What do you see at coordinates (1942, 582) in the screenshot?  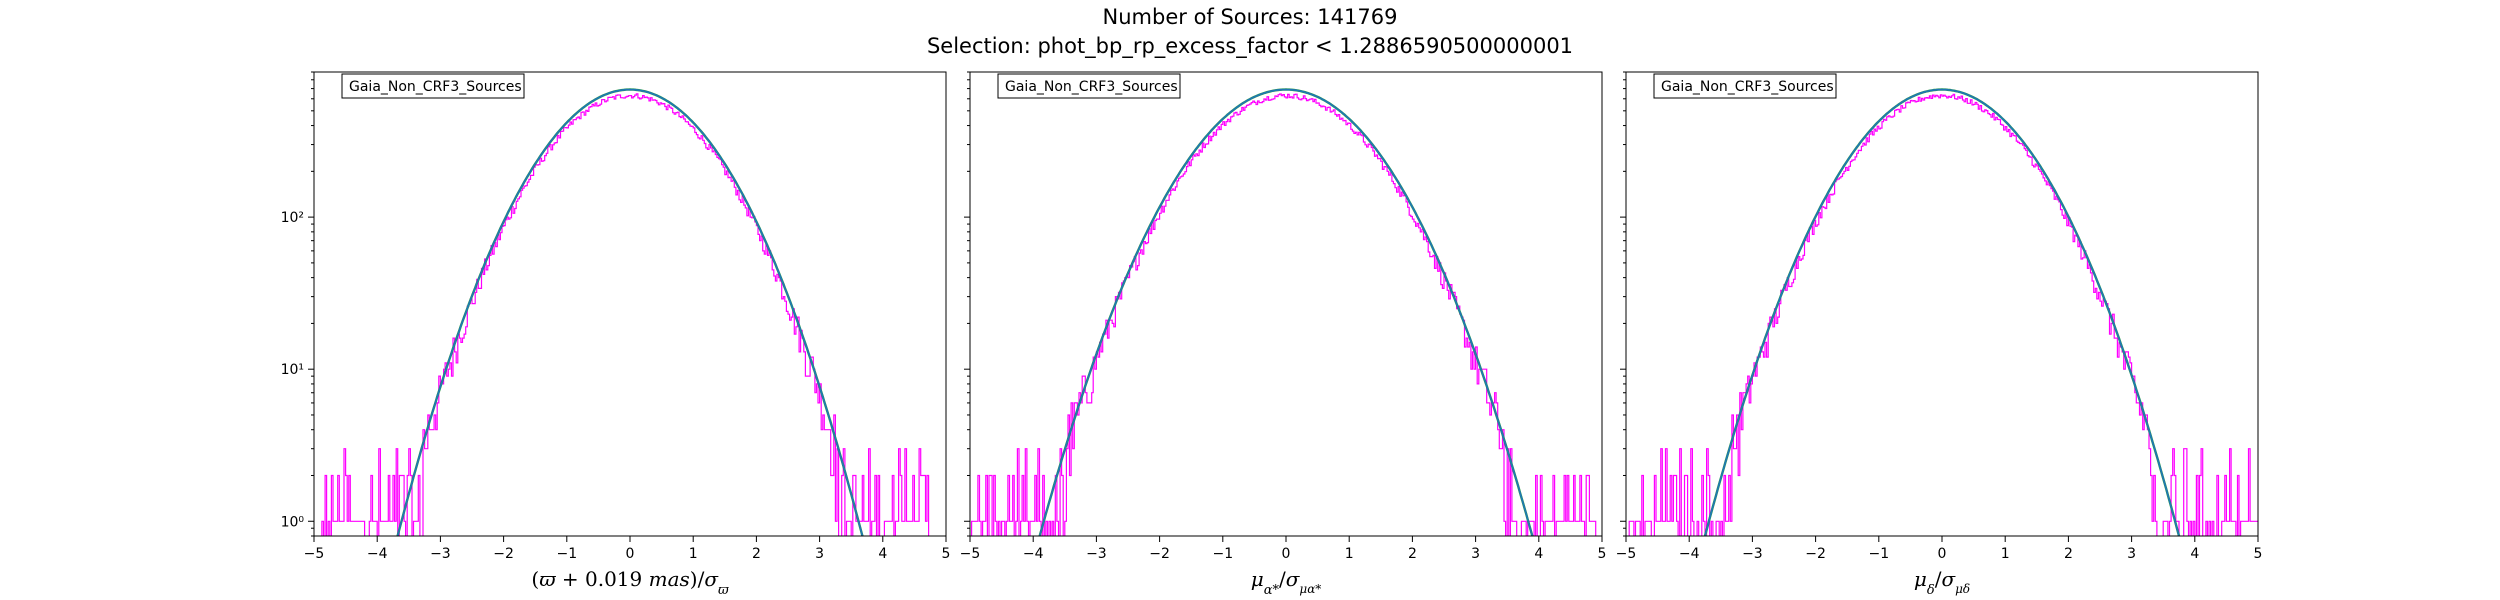 I see `x-axis-label: μδ/σμδ` at bounding box center [1942, 582].